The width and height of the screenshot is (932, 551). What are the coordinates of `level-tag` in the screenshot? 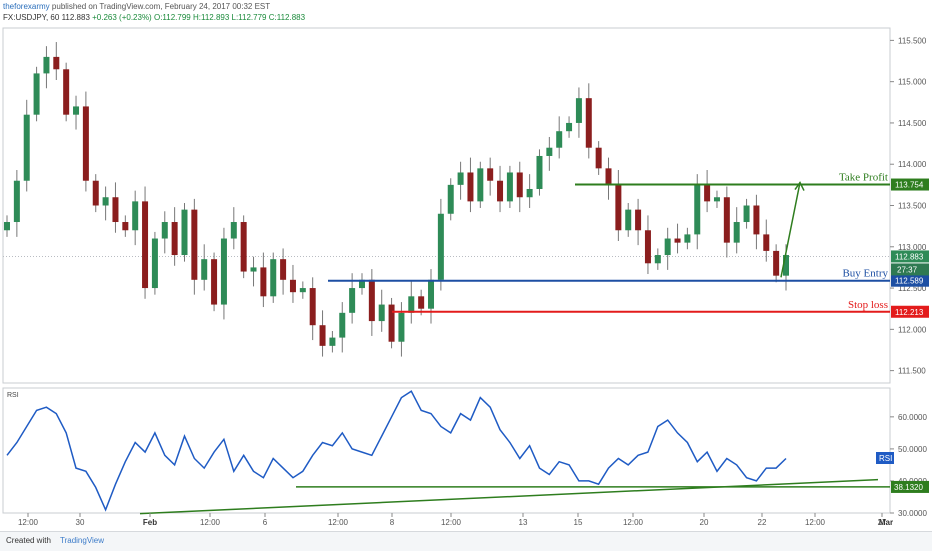 It's located at (910, 280).